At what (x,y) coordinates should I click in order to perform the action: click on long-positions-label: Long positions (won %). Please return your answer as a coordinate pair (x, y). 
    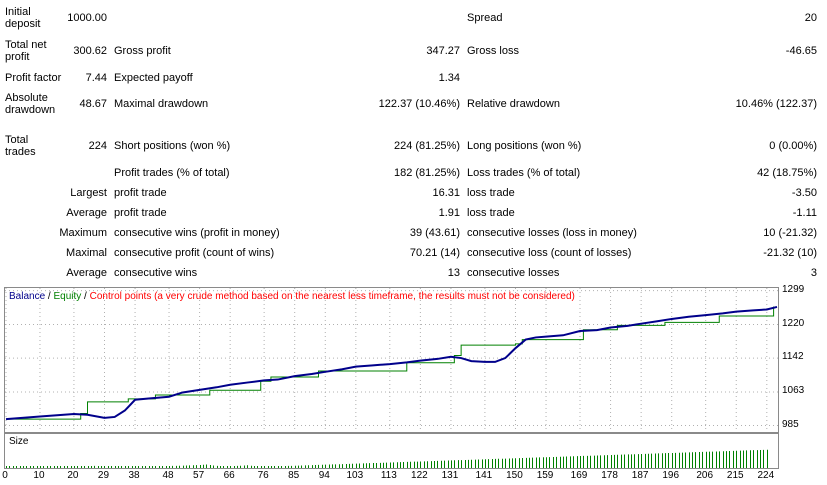
    Looking at the image, I should click on (524, 146).